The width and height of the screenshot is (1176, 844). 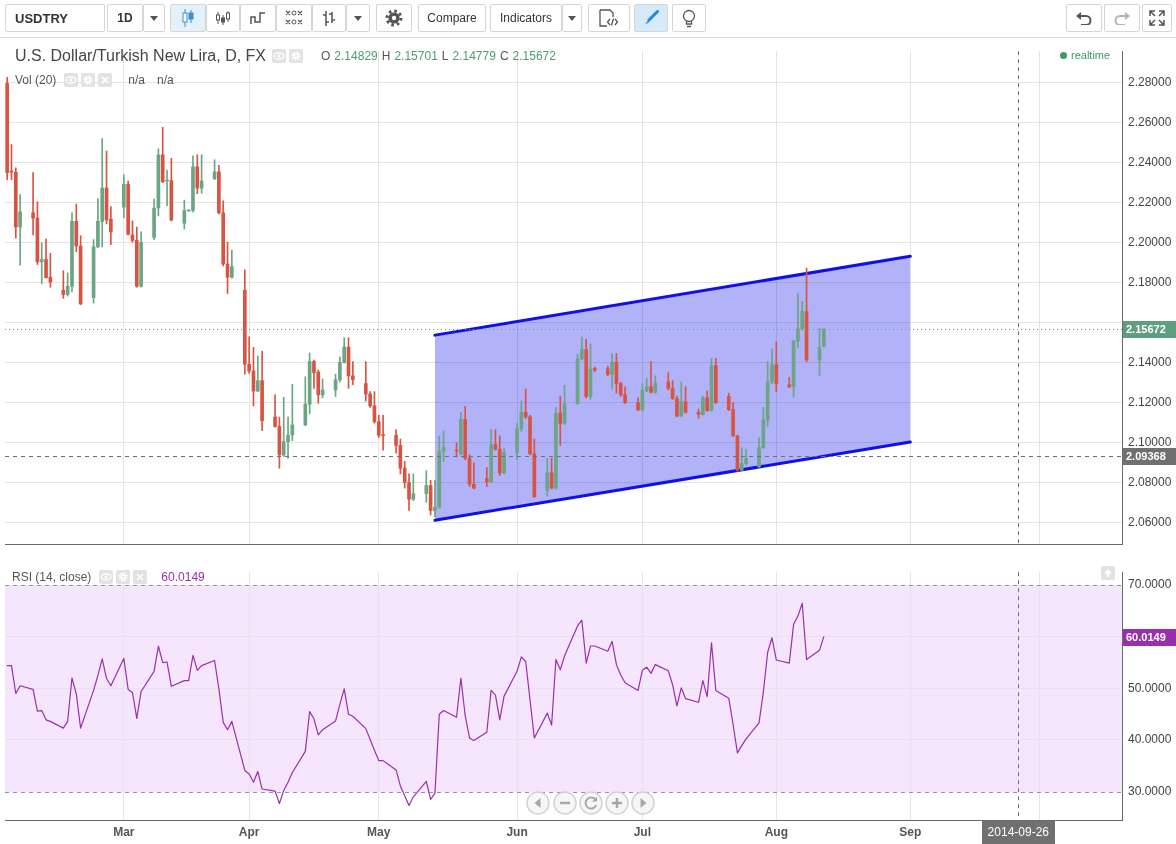 I want to click on chart-title: U.S. Dollar/Turkish New Lira, D, FX, so click(x=141, y=56).